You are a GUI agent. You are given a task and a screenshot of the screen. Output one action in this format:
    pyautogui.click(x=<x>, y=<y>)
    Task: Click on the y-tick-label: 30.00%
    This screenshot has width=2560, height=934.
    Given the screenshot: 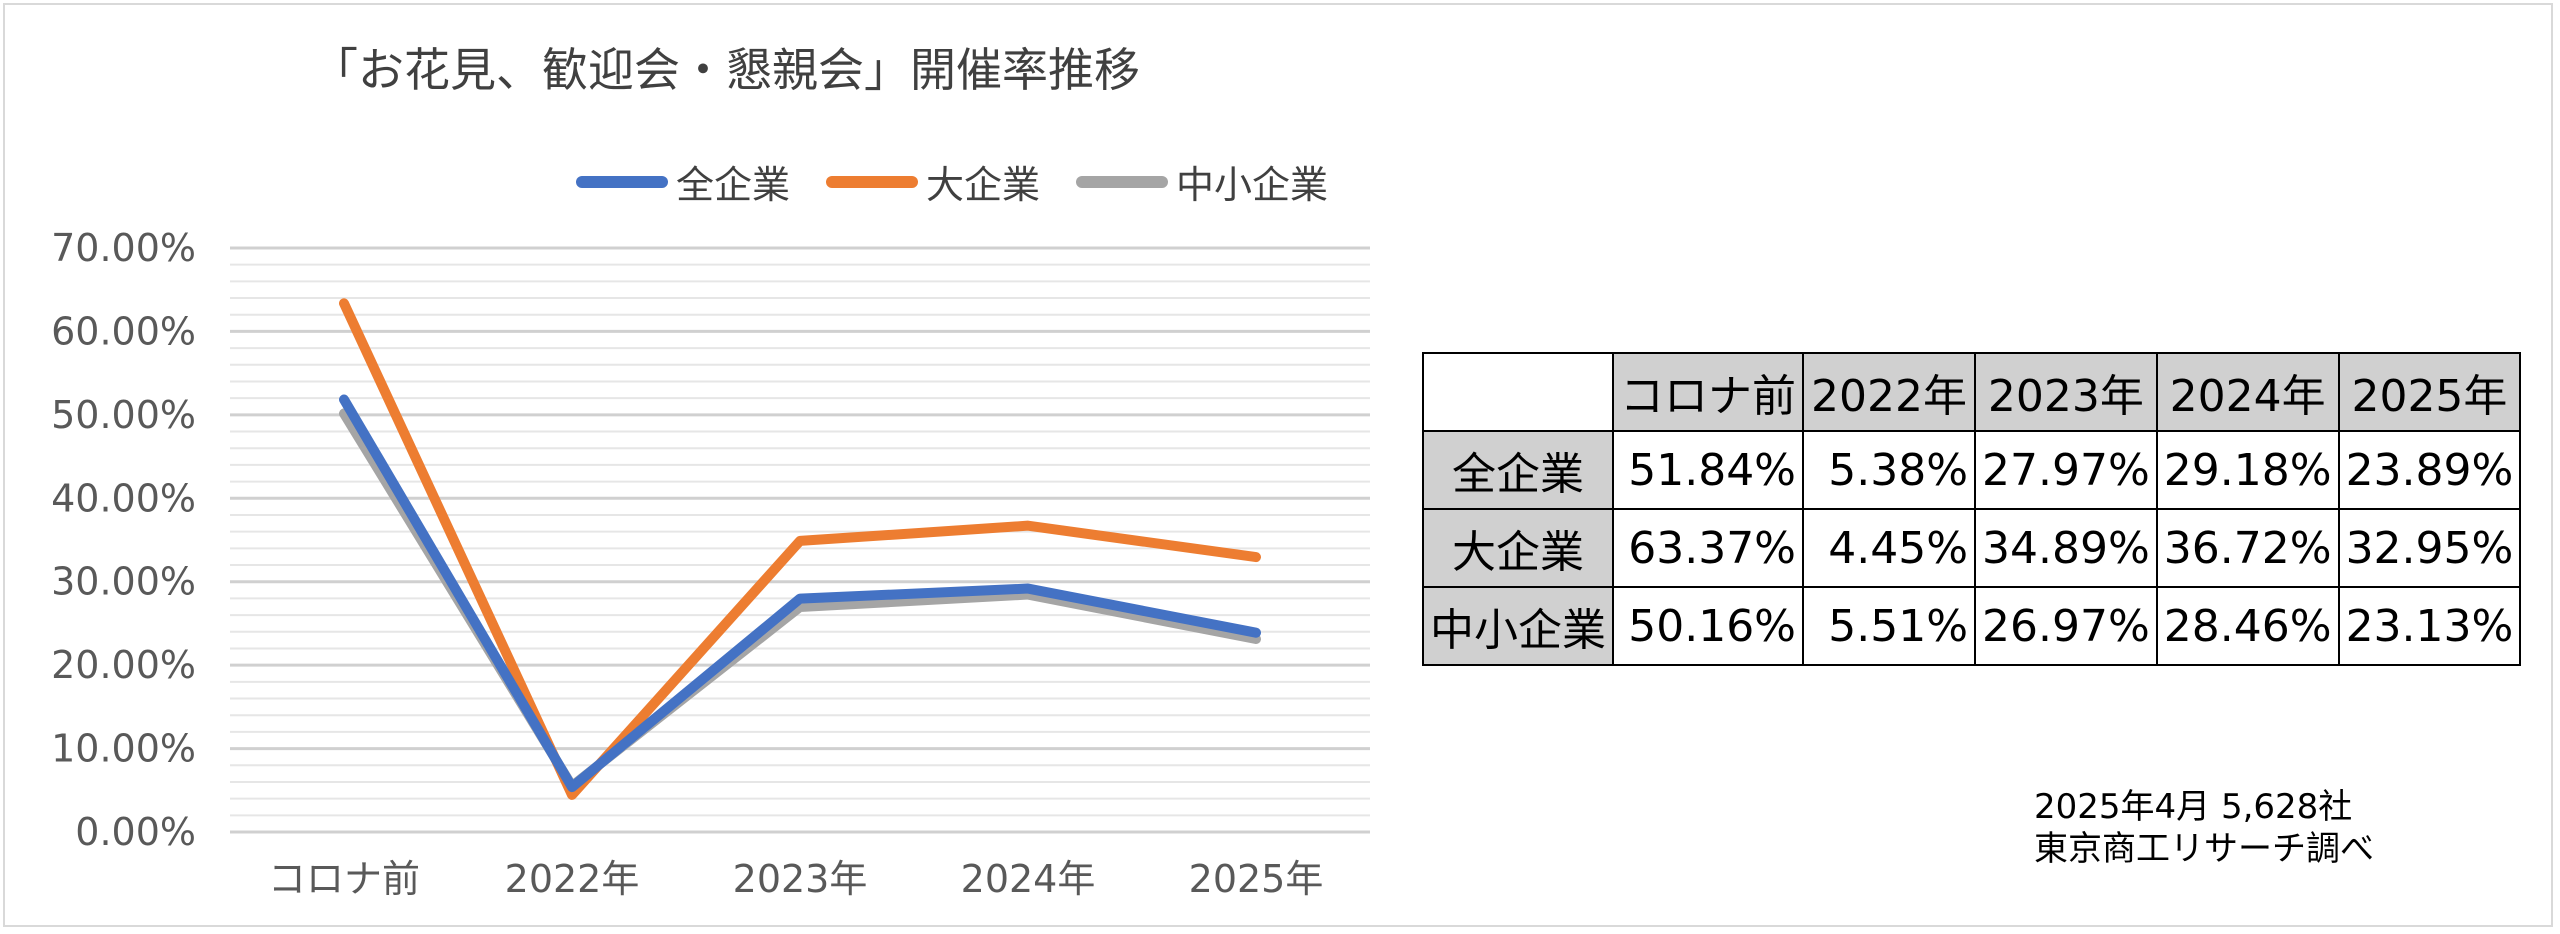 What is the action you would take?
    pyautogui.click(x=123, y=582)
    